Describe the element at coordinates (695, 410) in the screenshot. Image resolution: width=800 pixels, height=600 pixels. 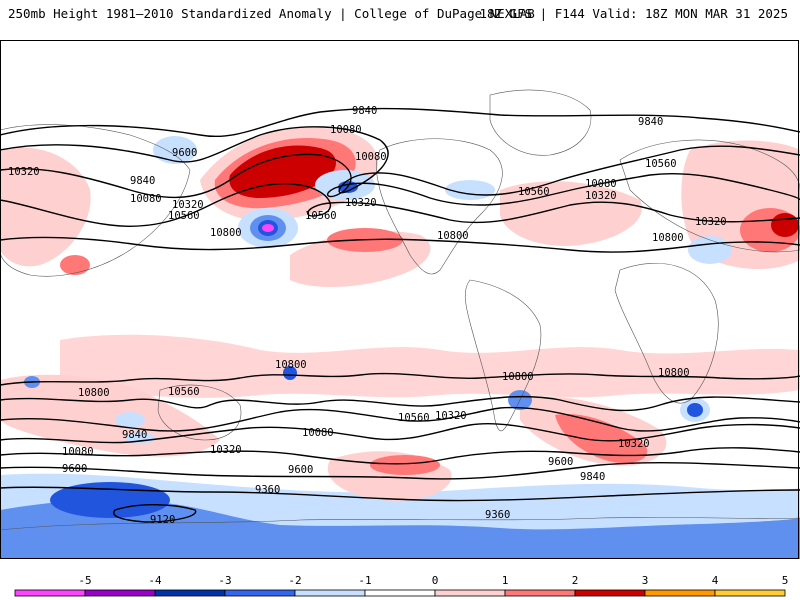
I see `south-indian-east-negative-core` at that location.